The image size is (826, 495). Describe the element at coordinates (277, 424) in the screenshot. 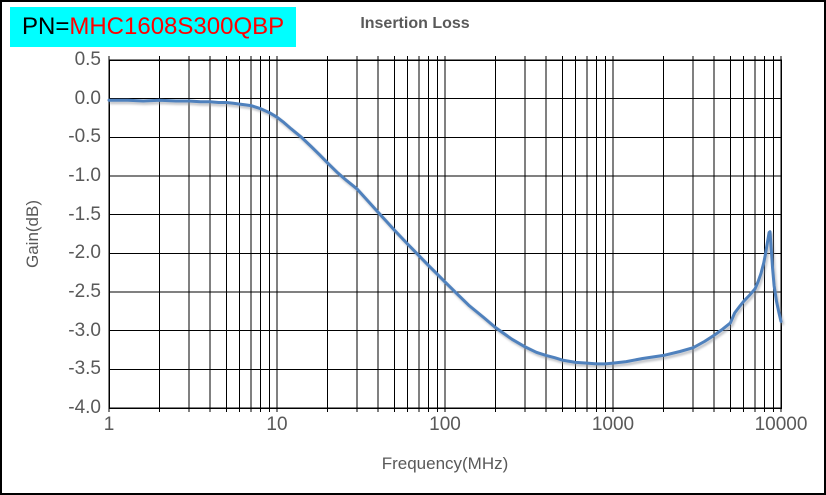

I see `x-tick-label: 10` at that location.